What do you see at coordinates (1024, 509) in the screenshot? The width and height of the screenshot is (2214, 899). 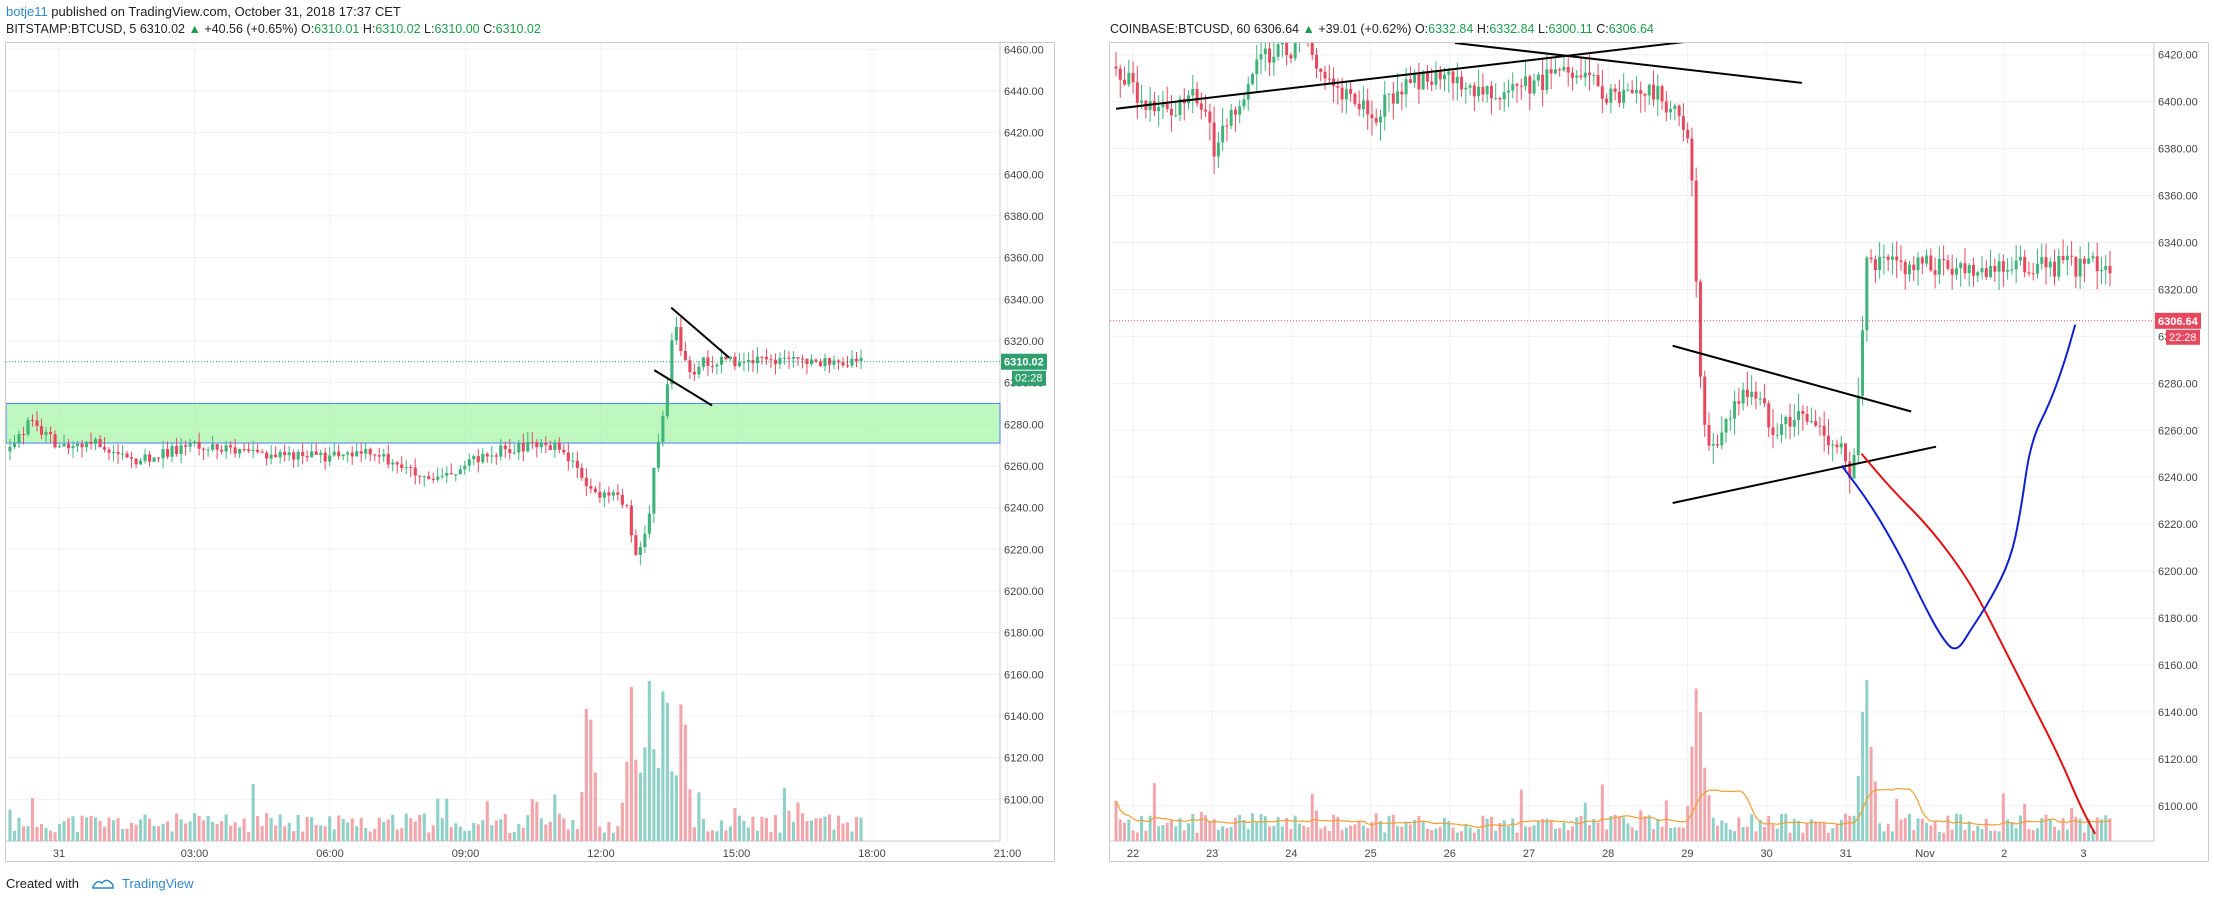 I see `left-y-tick-label: 6240.00` at bounding box center [1024, 509].